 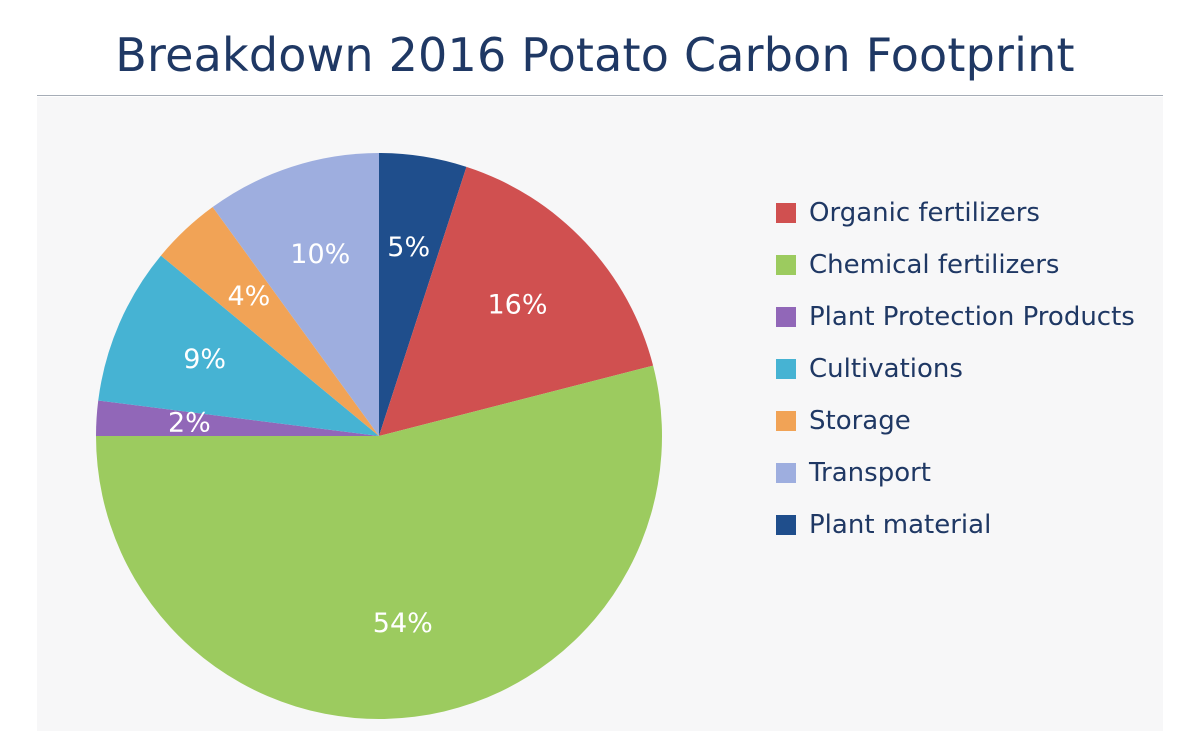 I want to click on legend-item-chemical-fertilizers: Chemical fertilizers, so click(x=981, y=265).